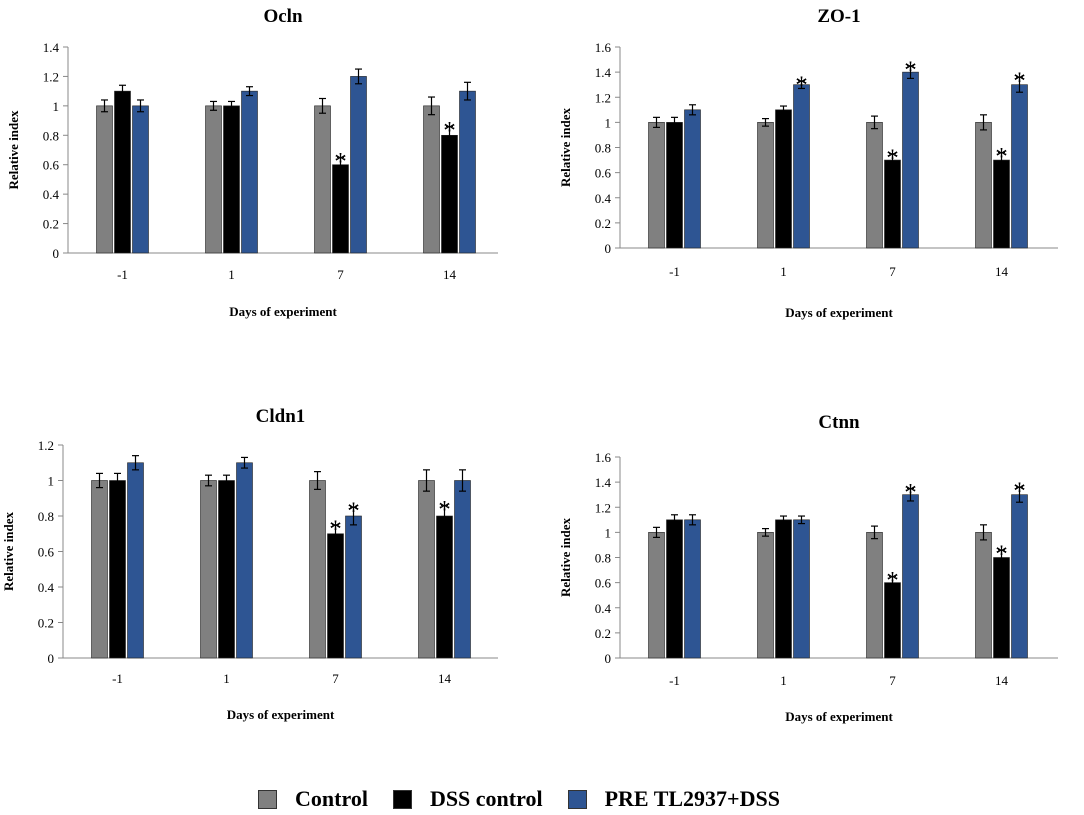 The image size is (1084, 815). What do you see at coordinates (335, 596) in the screenshot?
I see `bar-dss-control-day7` at bounding box center [335, 596].